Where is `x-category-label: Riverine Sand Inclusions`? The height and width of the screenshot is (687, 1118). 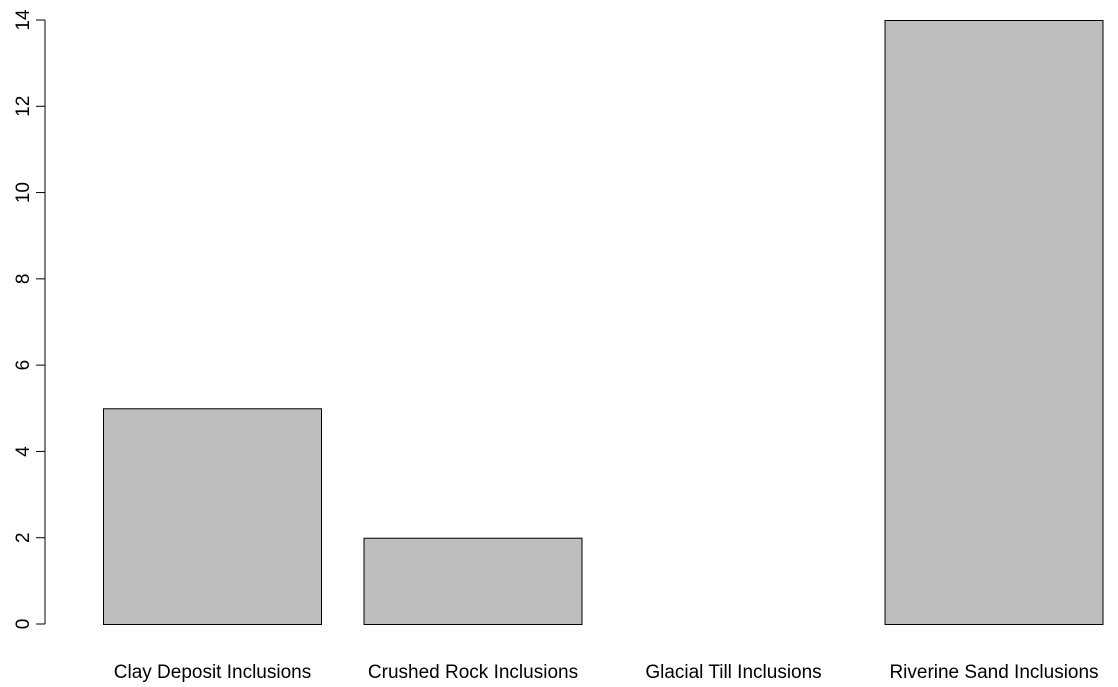
x-category-label: Riverine Sand Inclusions is located at coordinates (993, 672).